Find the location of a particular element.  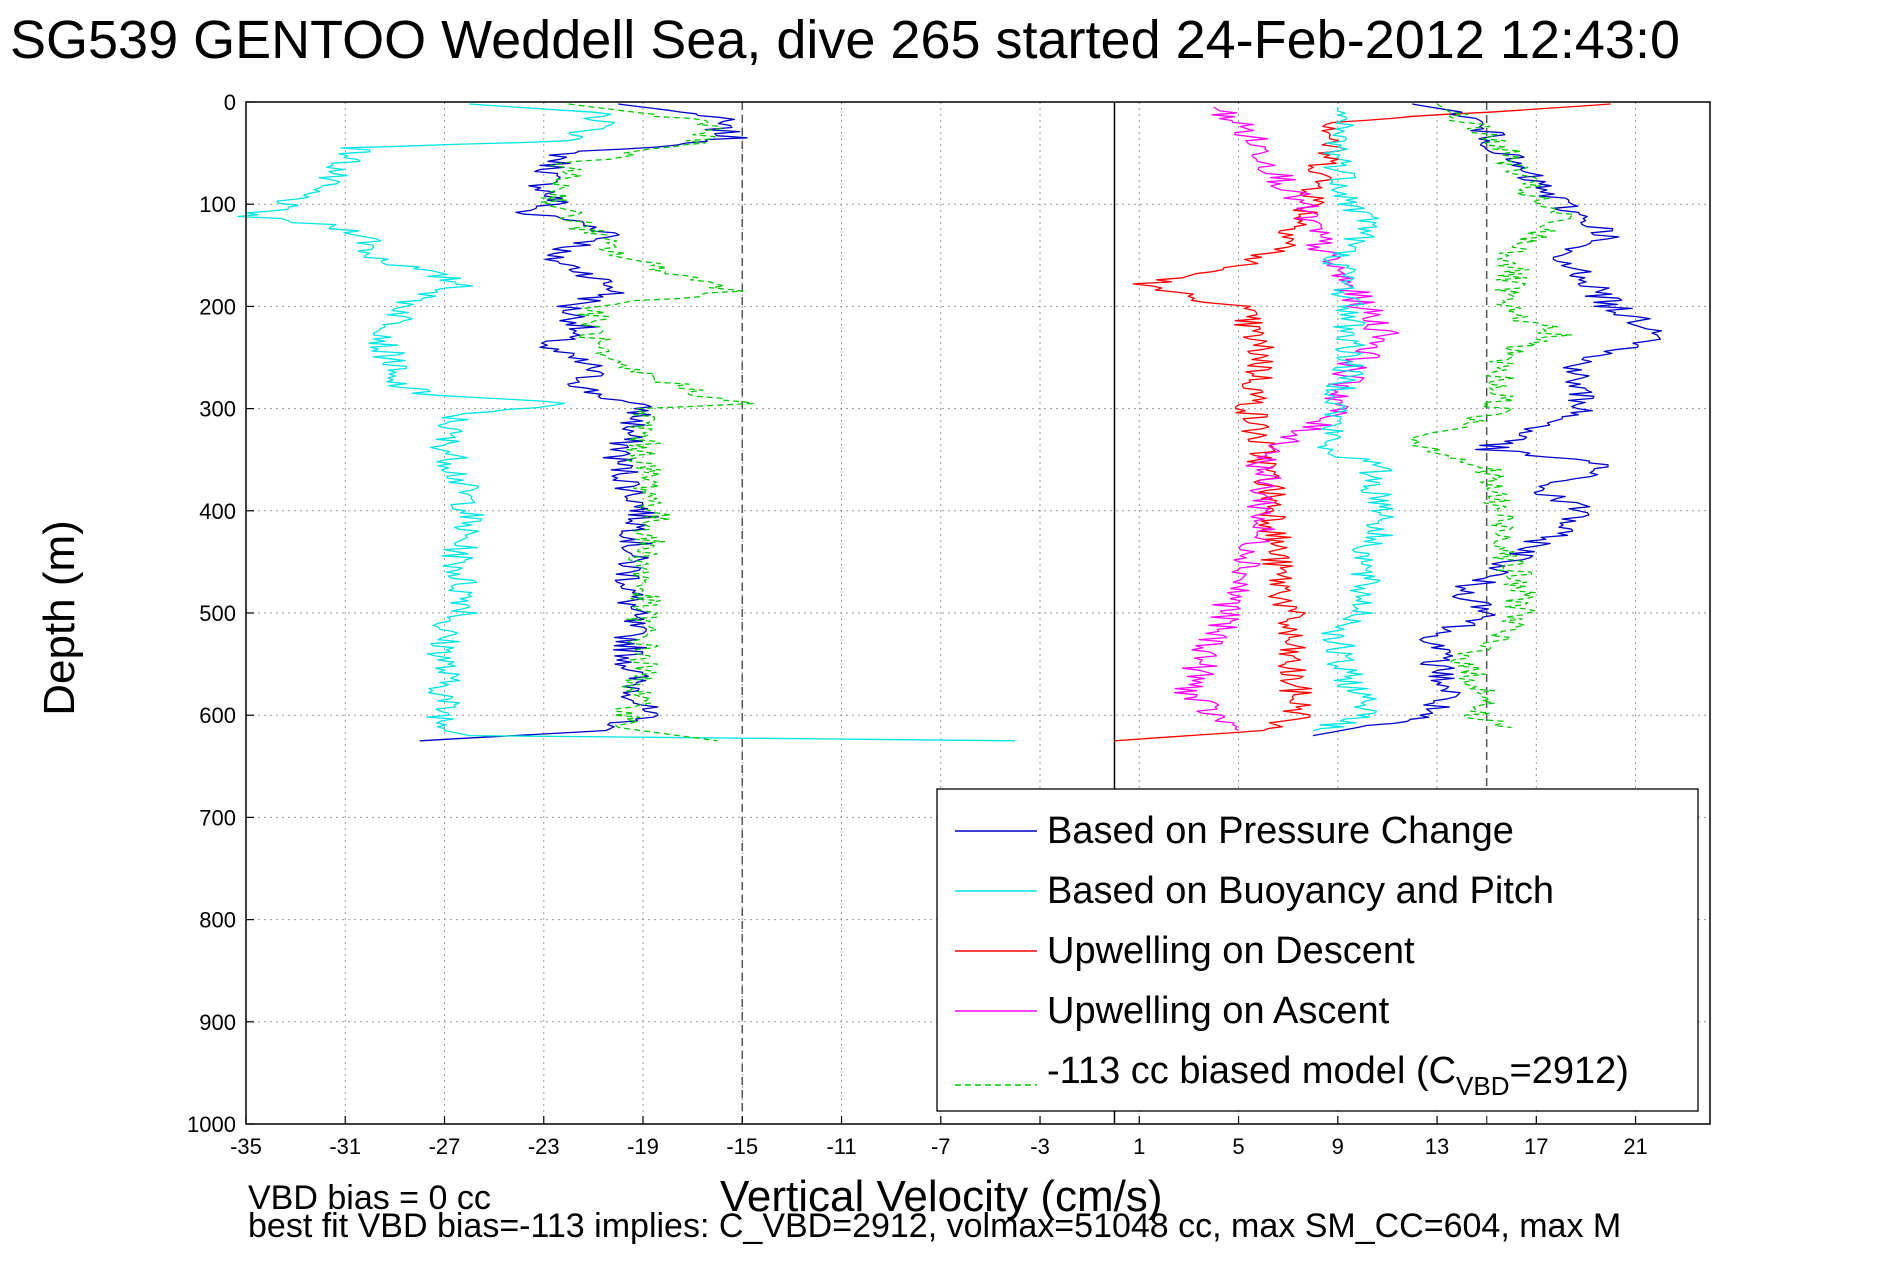

y-tick-label: 100 is located at coordinates (217, 204).